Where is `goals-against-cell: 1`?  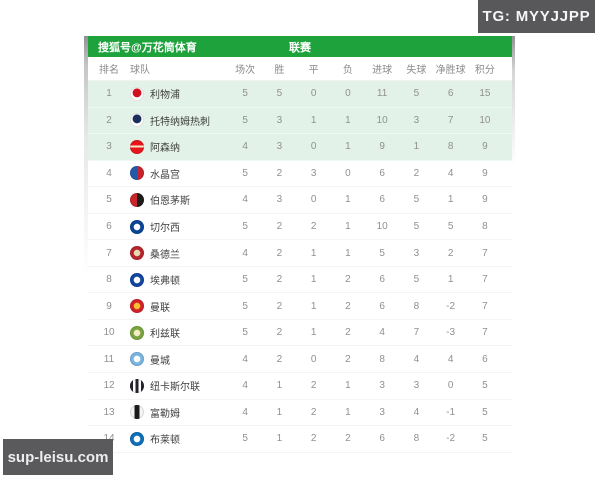 goals-against-cell: 1 is located at coordinates (416, 147).